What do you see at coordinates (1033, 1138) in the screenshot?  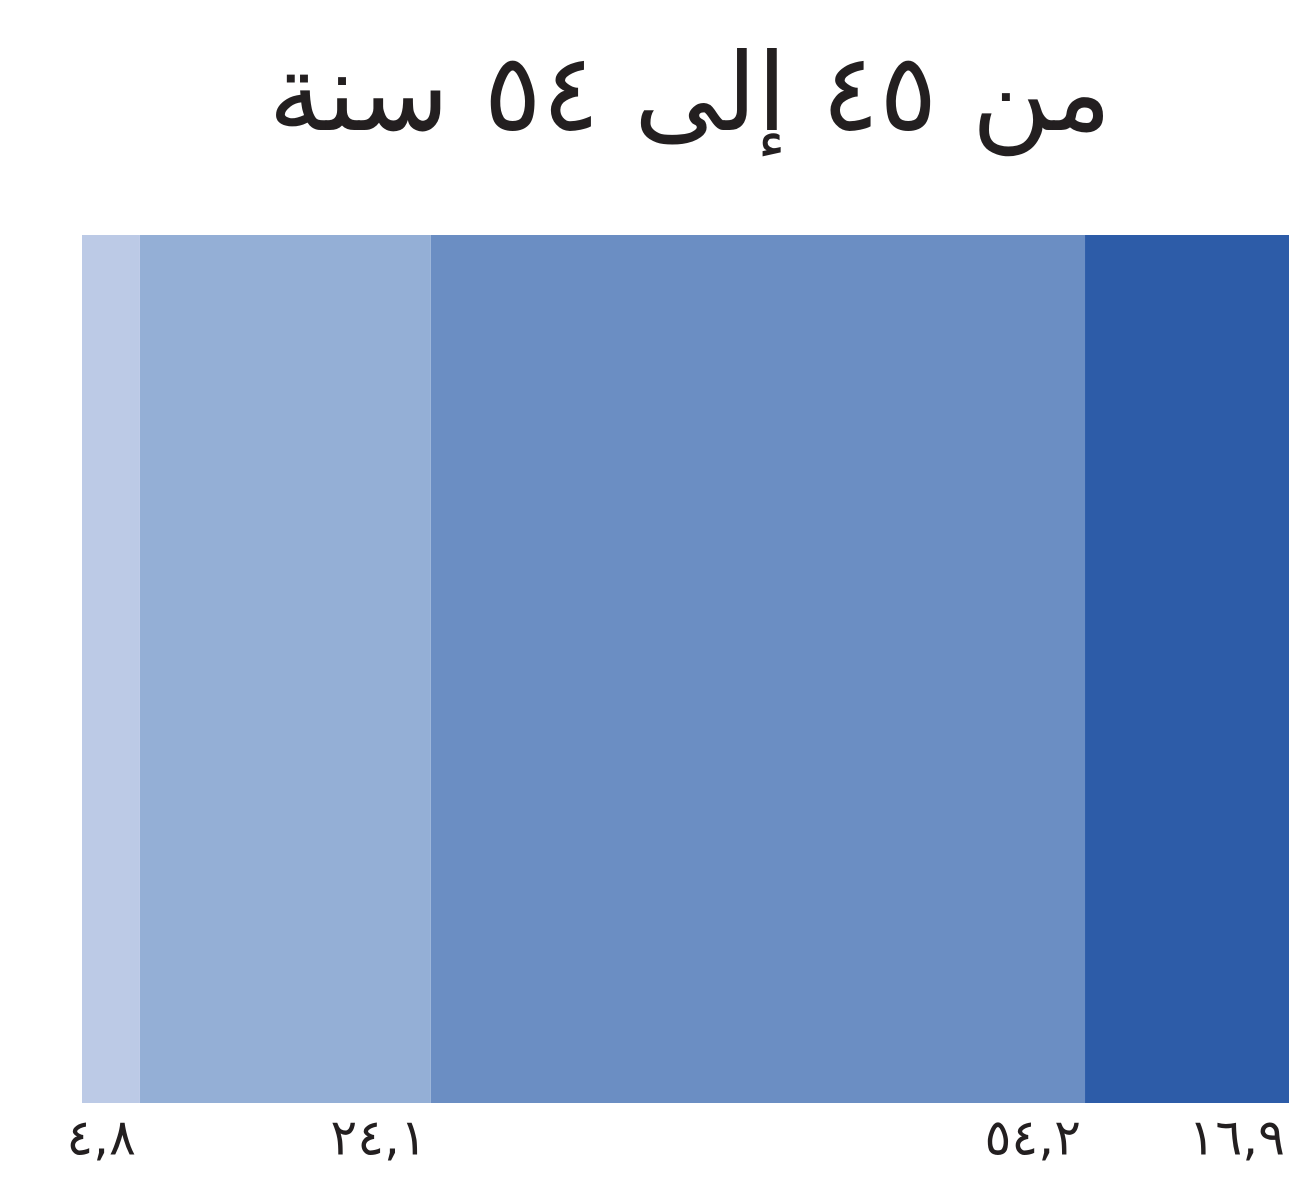 I see `value-label: ٥٤,٢` at bounding box center [1033, 1138].